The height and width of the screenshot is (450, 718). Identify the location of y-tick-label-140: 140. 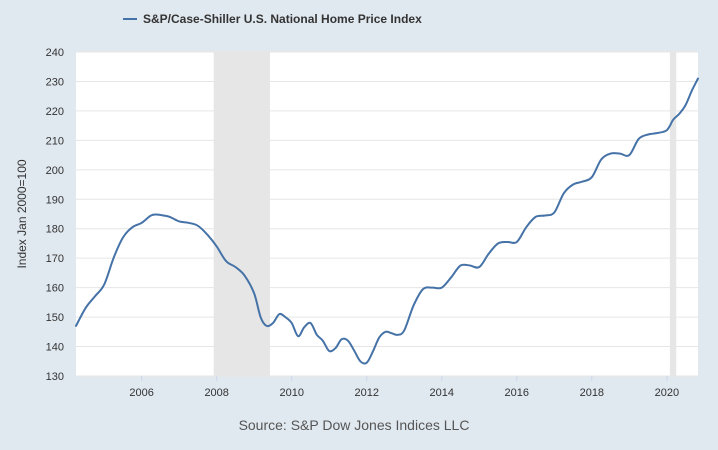
(55, 348).